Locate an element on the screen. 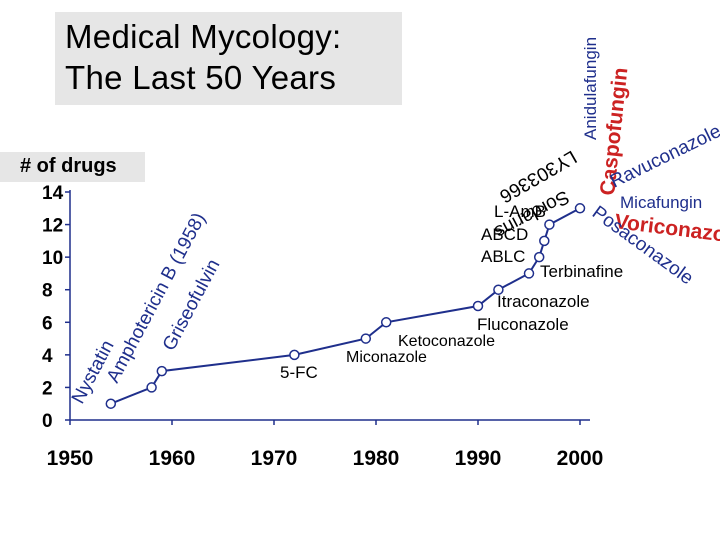 This screenshot has width=720, height=540. x-tick-label: 1990 is located at coordinates (478, 458).